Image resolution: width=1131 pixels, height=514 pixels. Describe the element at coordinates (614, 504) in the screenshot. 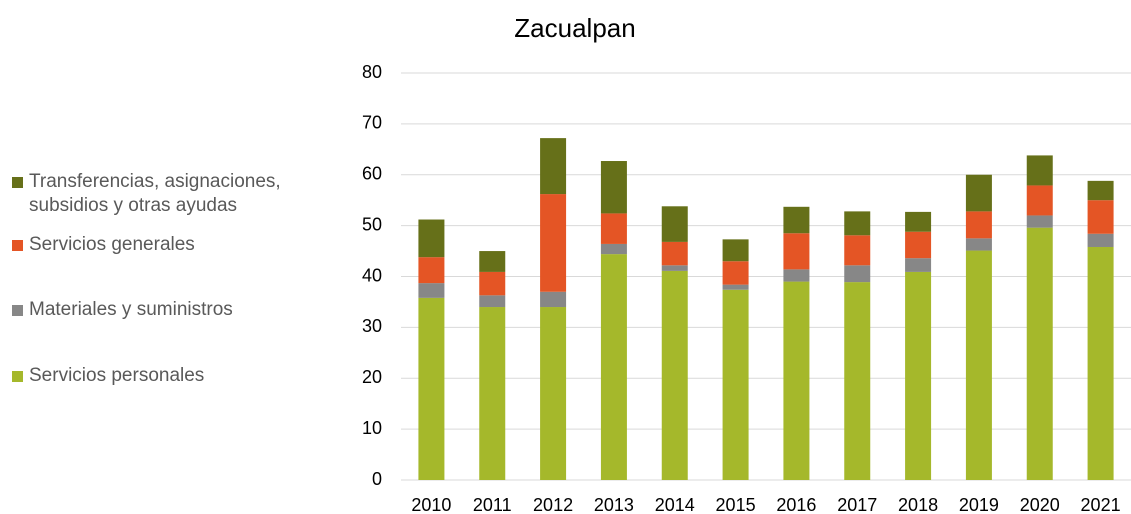

I see `x-tick-label: 2013` at that location.